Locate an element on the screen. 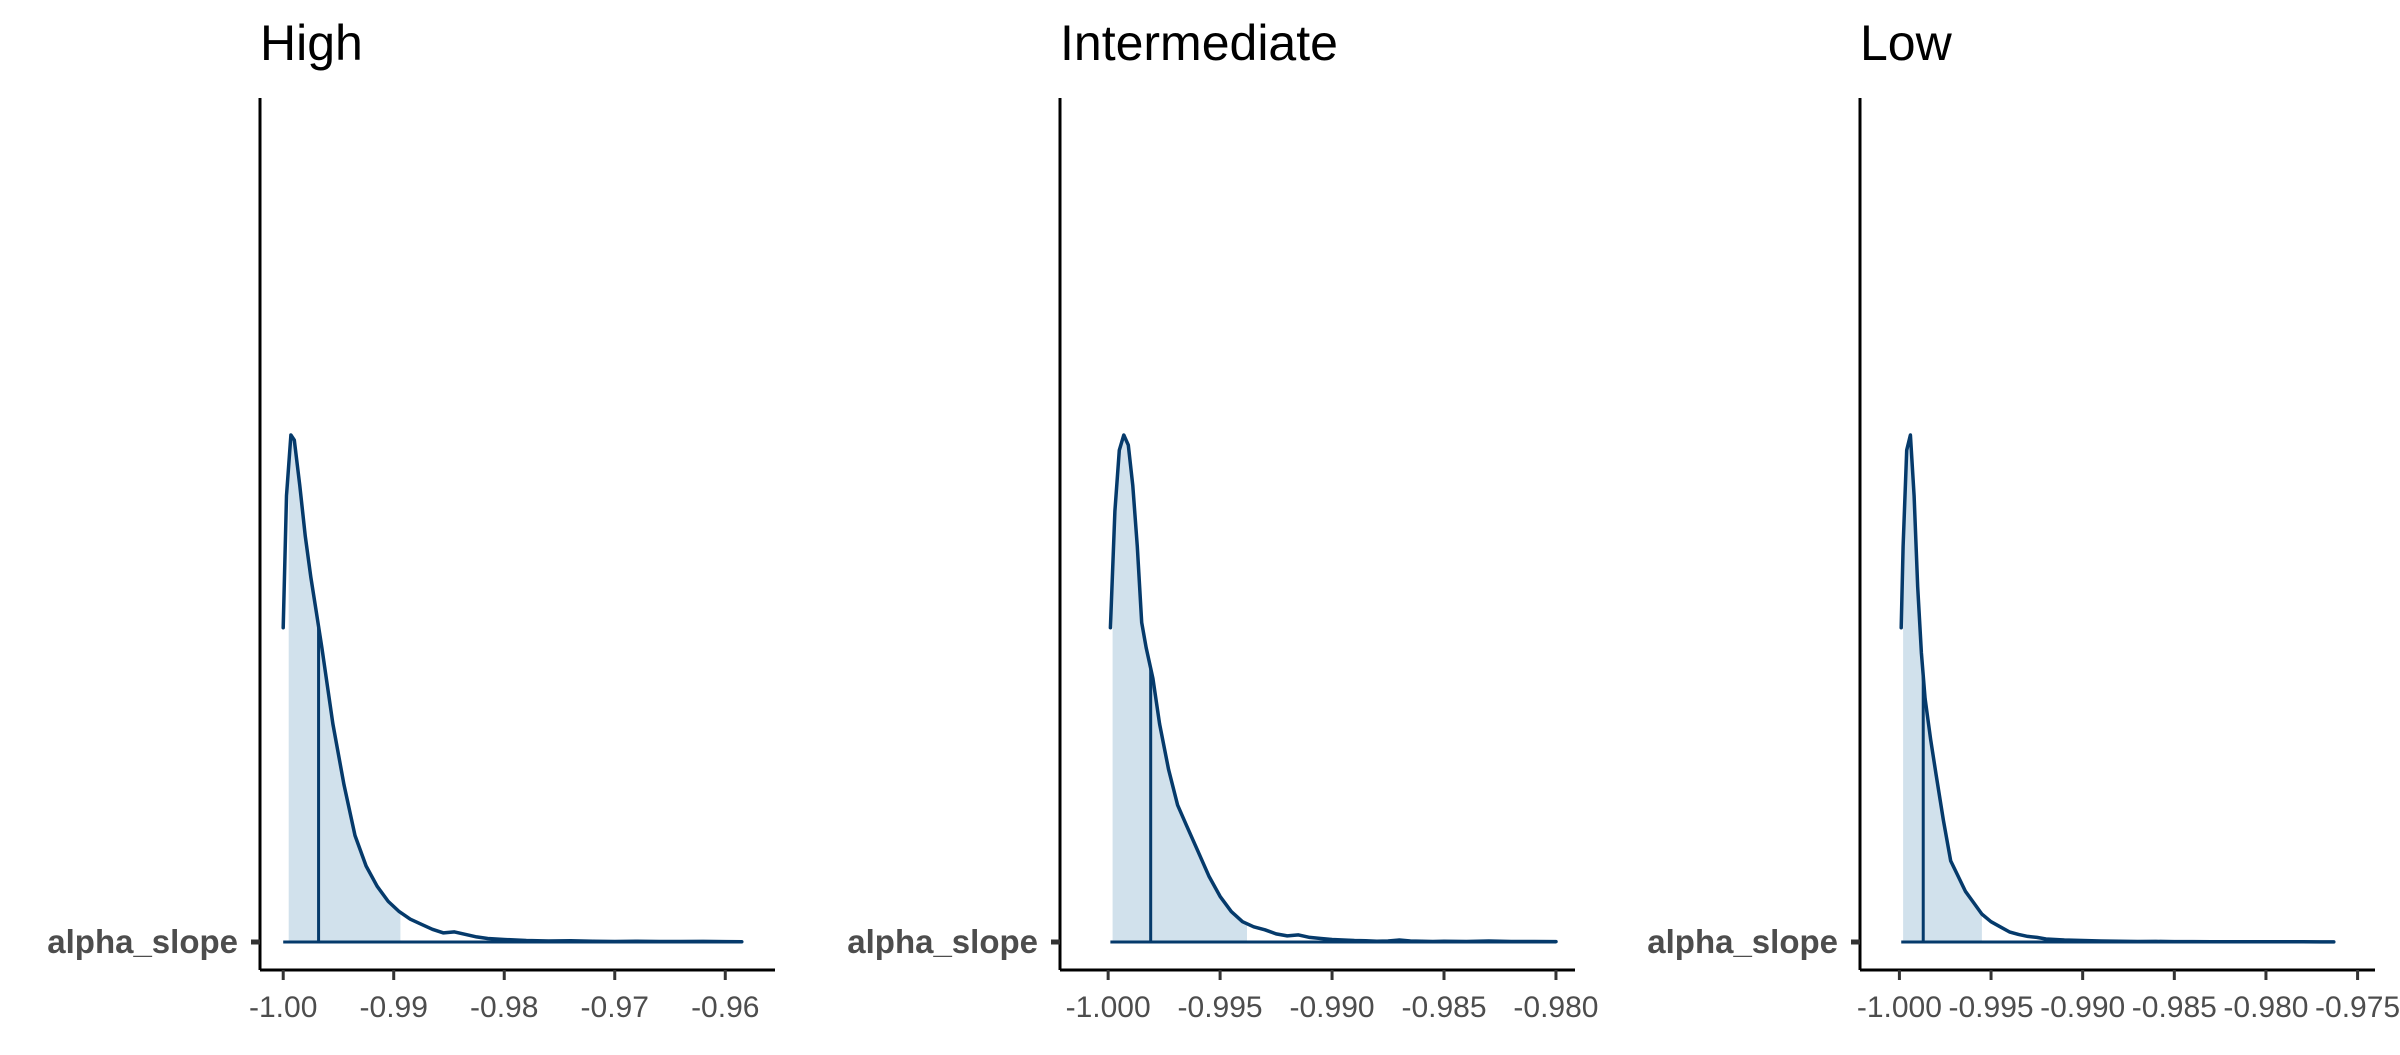  panel-title: Intermediate is located at coordinates (1199, 43).